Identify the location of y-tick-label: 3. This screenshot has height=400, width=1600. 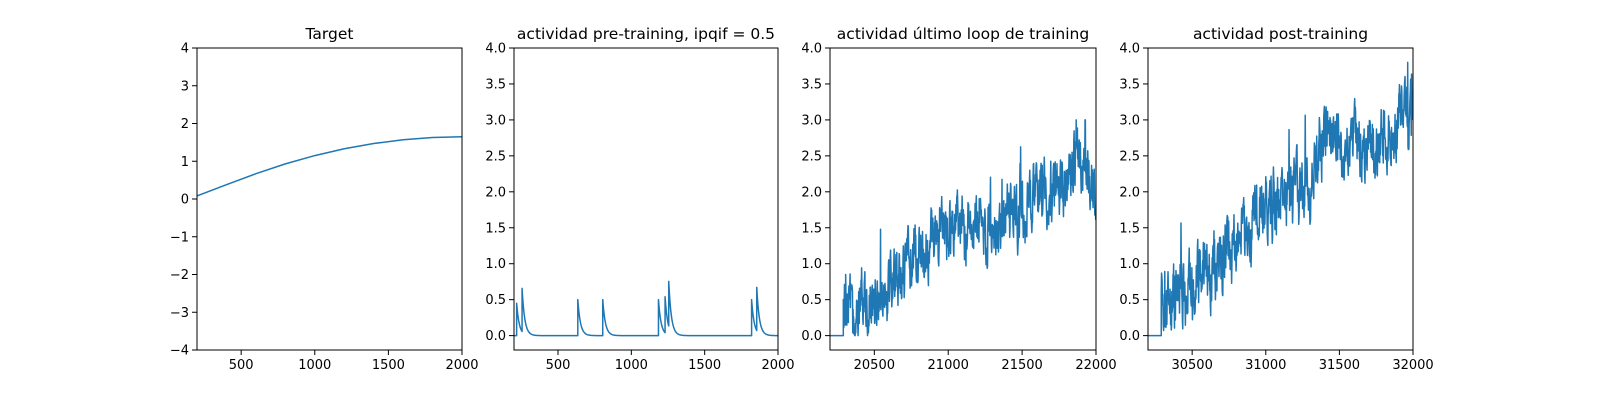
(185, 86).